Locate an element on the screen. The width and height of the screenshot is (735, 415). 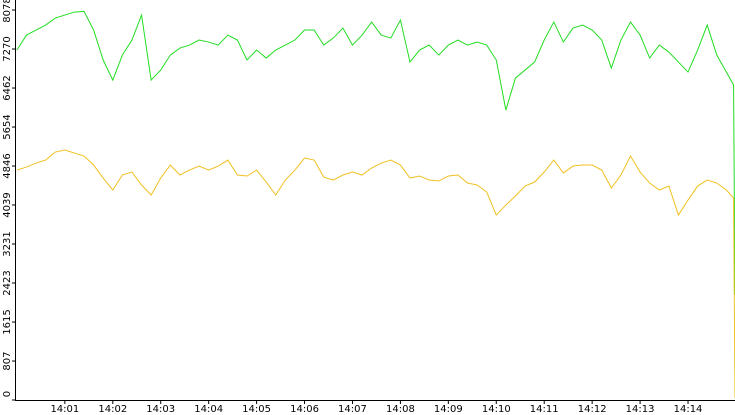
y-tick-label: 5654 is located at coordinates (7, 126).